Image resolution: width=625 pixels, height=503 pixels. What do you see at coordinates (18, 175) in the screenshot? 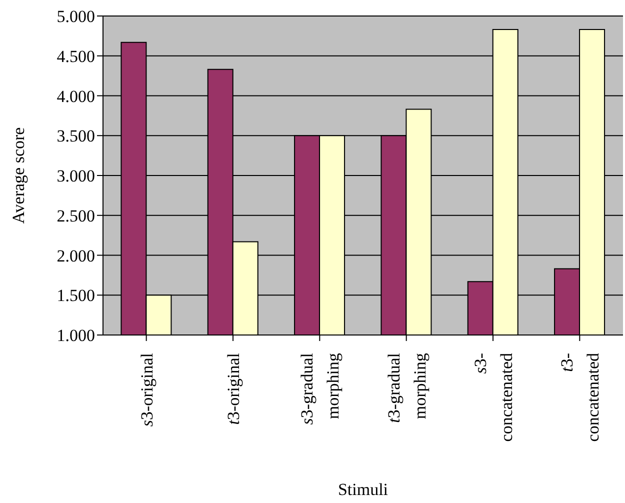
I see `y-axis-title: Average score` at bounding box center [18, 175].